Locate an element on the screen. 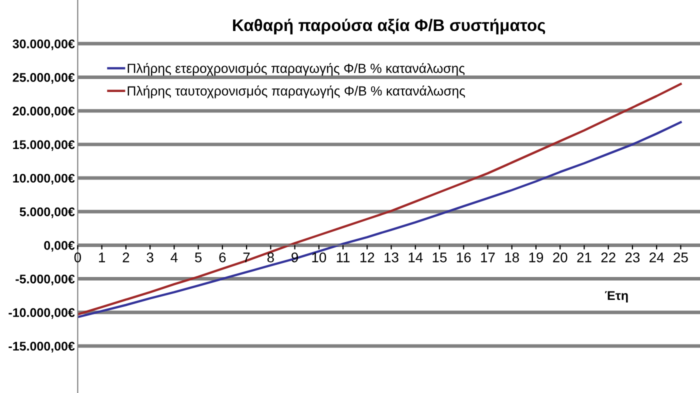  x-tick-label: 5 is located at coordinates (198, 257).